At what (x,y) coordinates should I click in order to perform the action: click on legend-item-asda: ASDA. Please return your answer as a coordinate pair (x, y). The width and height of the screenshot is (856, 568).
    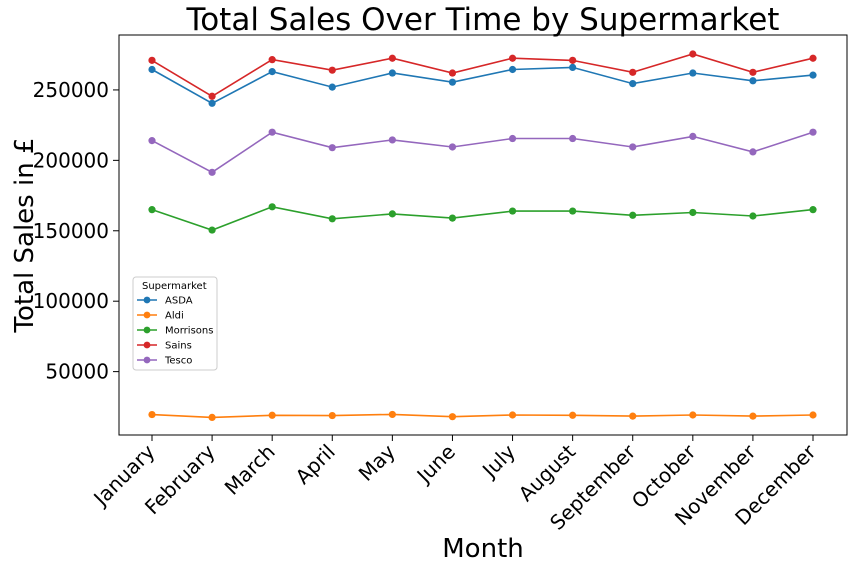
    Looking at the image, I should click on (165, 301).